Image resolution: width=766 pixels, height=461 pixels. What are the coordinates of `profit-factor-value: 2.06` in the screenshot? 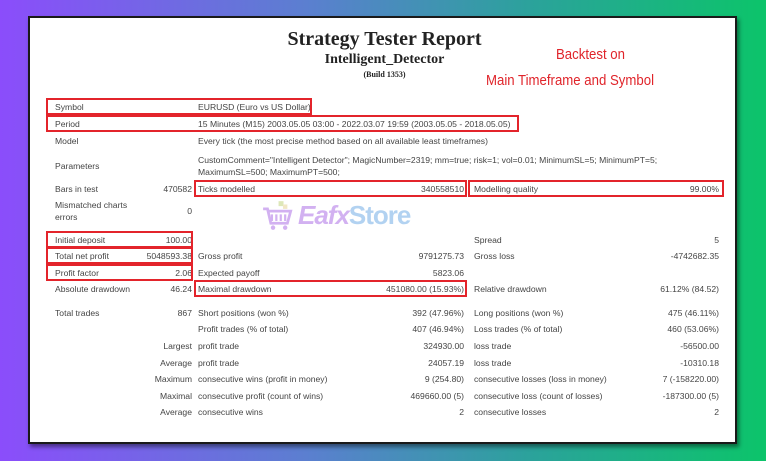 It's located at (183, 273).